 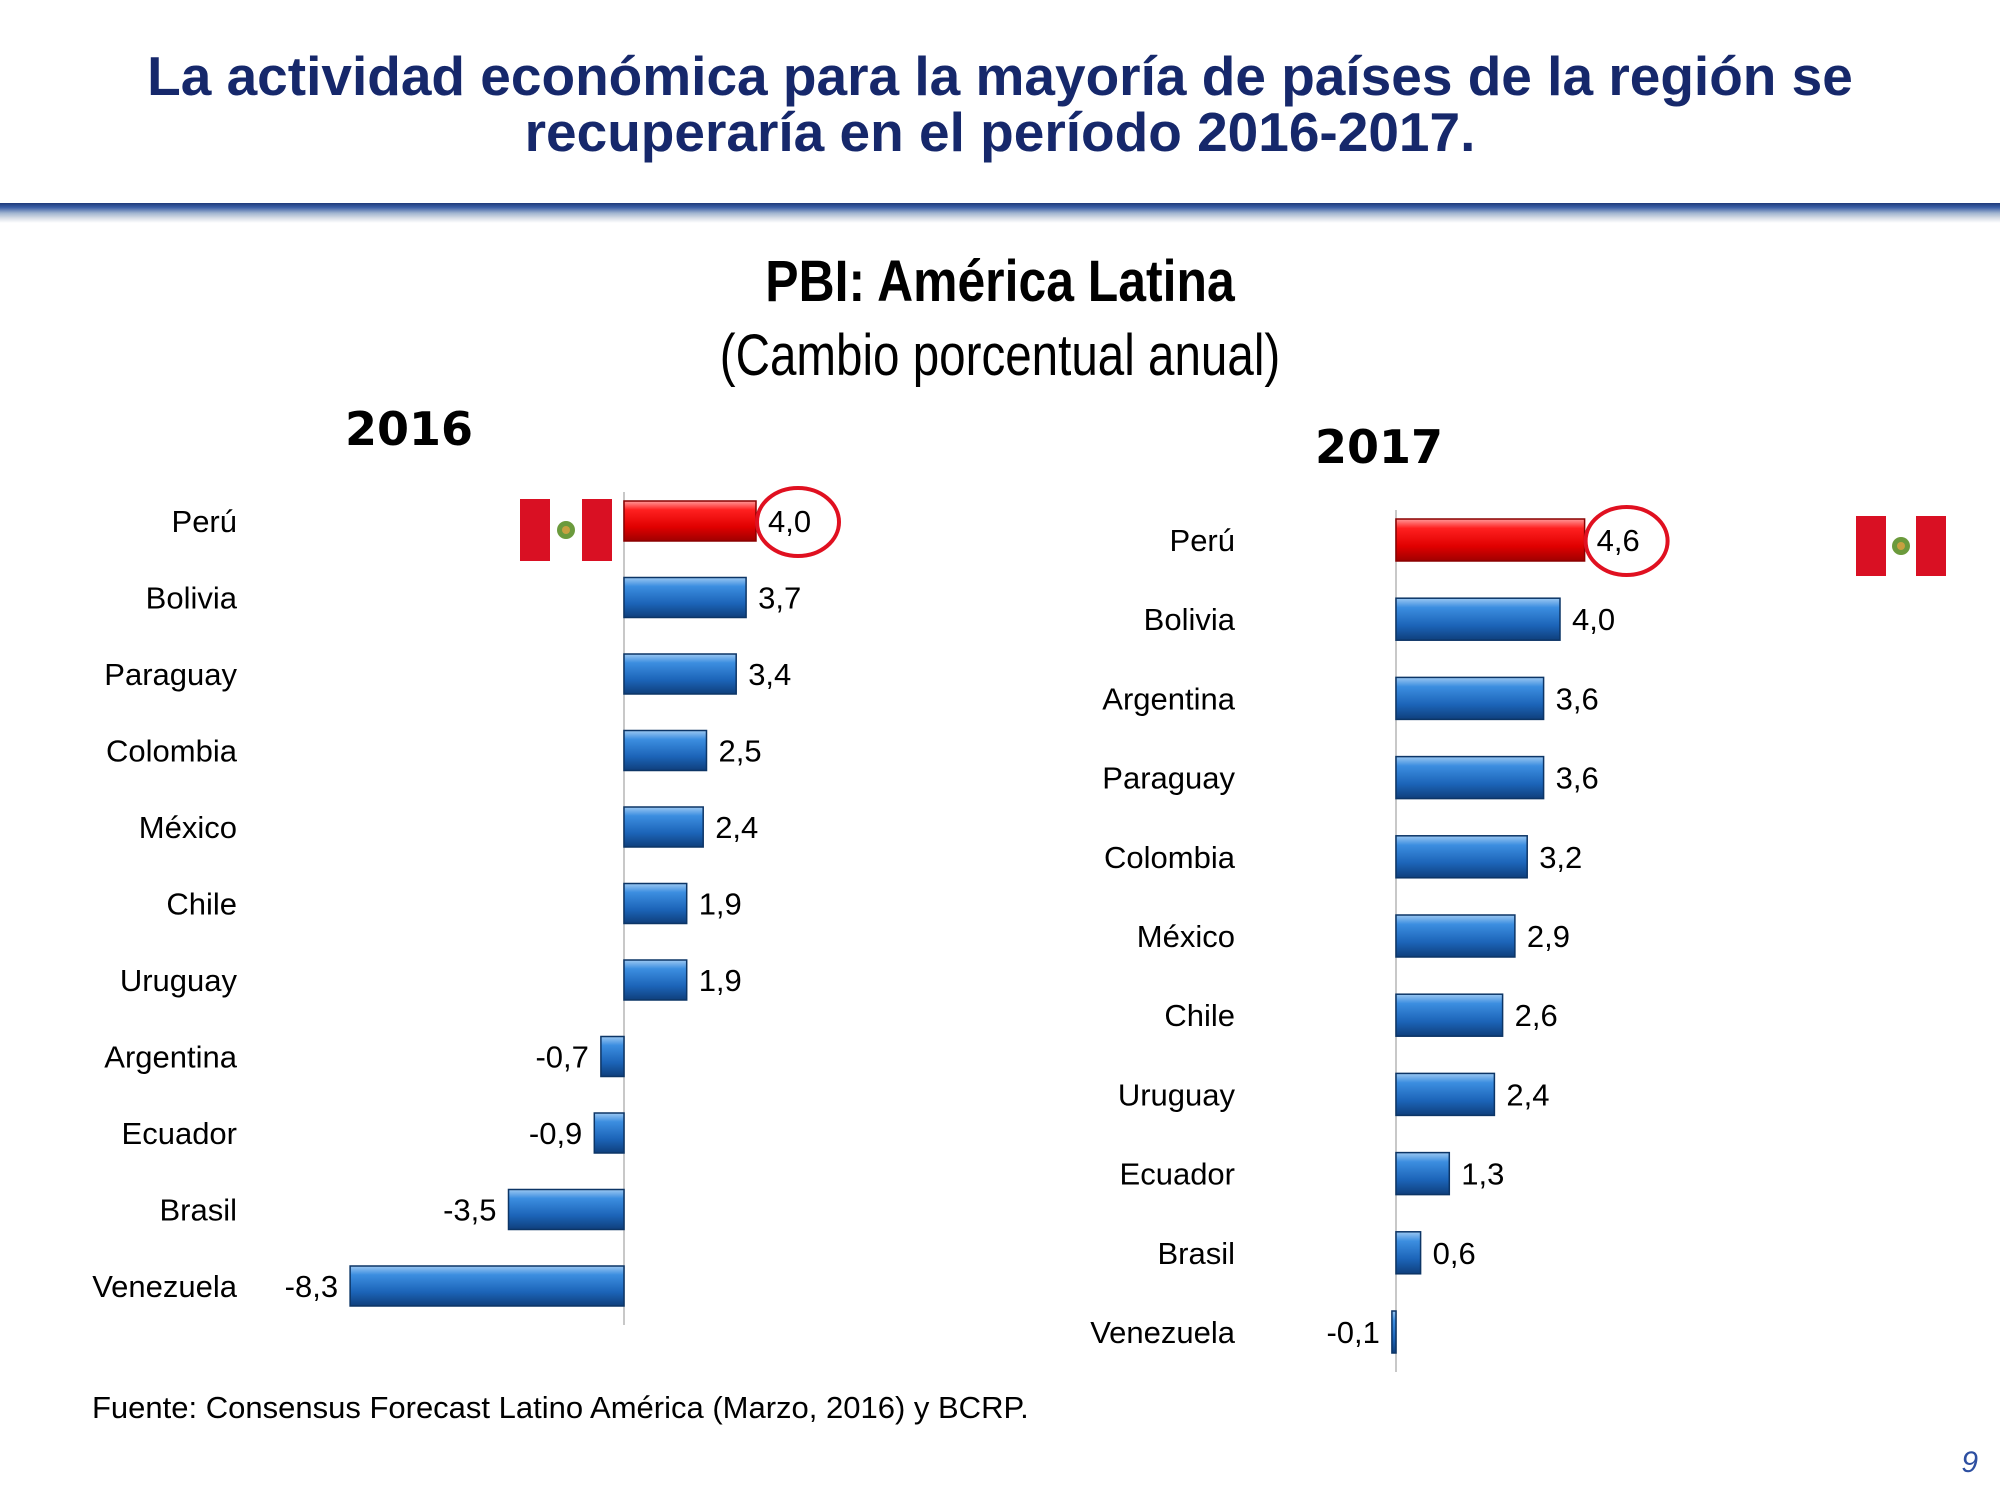 I want to click on category-label-2017-uruguay: Uruguay, so click(x=1177, y=1094).